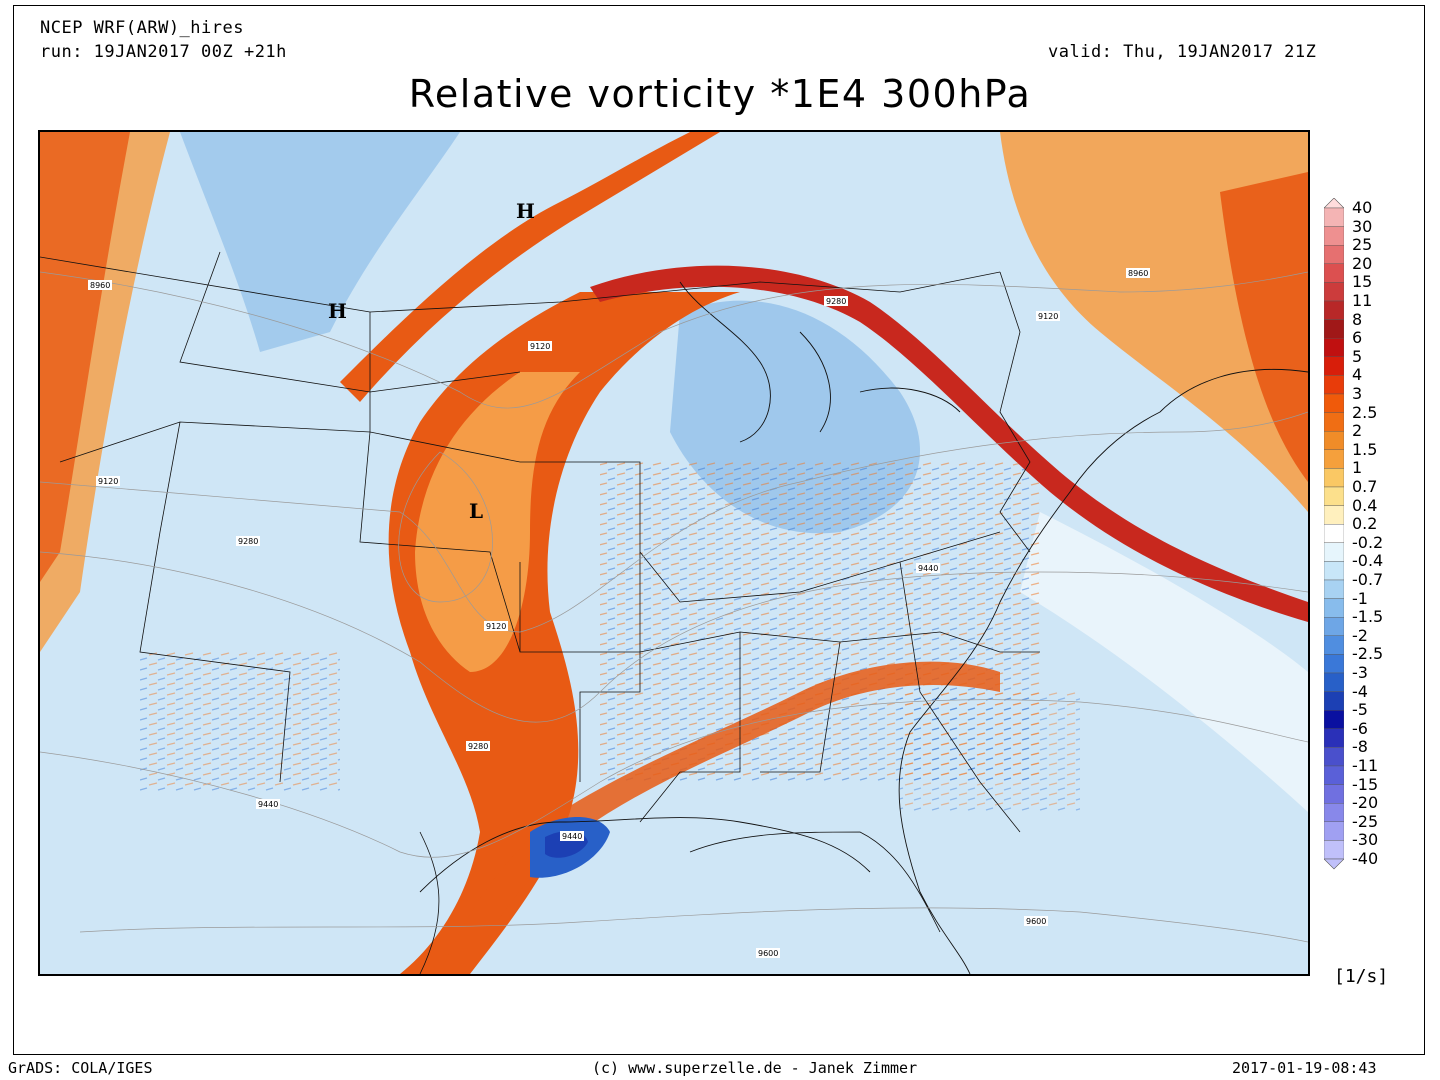 The height and width of the screenshot is (1080, 1440). What do you see at coordinates (1368, 579) in the screenshot?
I see `legend-level-label: -0.7` at bounding box center [1368, 579].